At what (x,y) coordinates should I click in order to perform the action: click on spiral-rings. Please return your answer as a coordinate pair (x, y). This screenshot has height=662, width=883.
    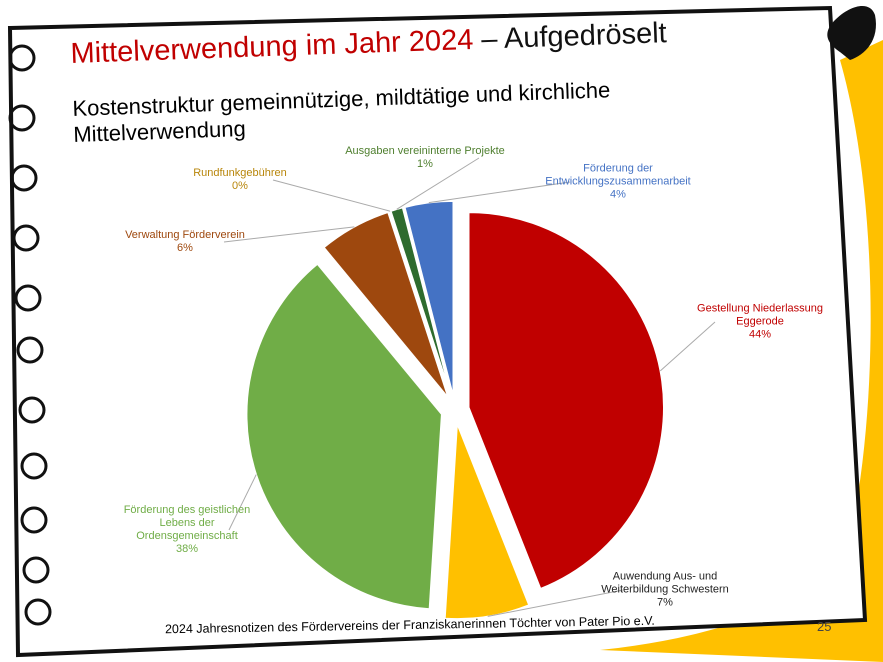
    Looking at the image, I should click on (30, 335).